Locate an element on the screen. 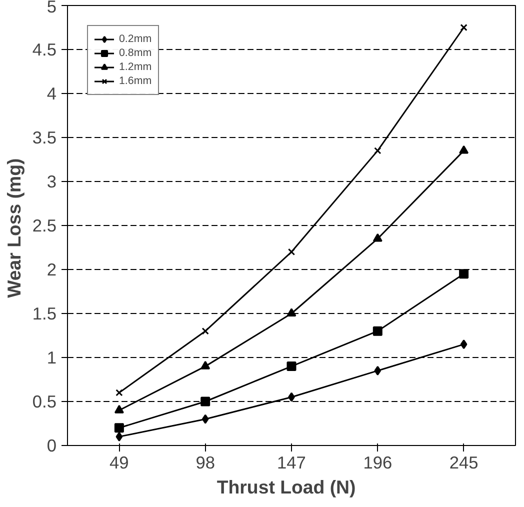 This screenshot has width=524, height=507. y-tick-label: 1 is located at coordinates (51, 358).